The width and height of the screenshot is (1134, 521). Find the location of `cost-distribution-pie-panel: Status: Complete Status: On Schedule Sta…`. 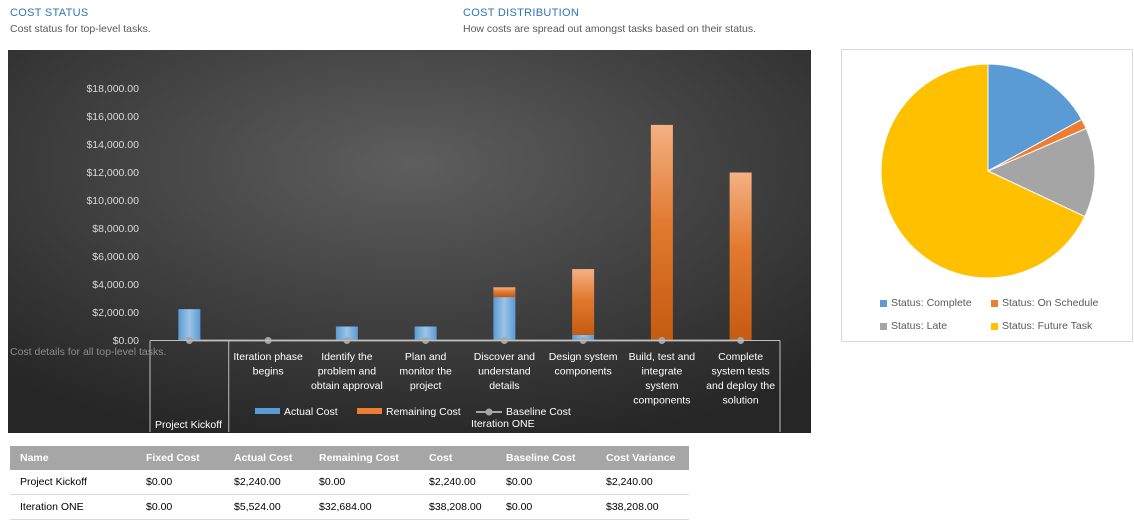

cost-distribution-pie-panel: Status: Complete Status: On Schedule Sta… is located at coordinates (987, 195).